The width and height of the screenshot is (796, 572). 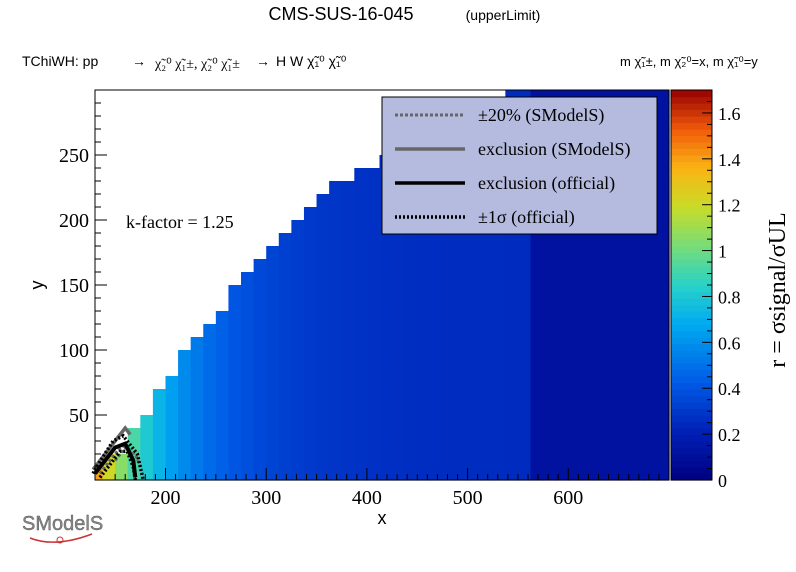 What do you see at coordinates (62, 524) in the screenshot?
I see `logo-text: SModelS` at bounding box center [62, 524].